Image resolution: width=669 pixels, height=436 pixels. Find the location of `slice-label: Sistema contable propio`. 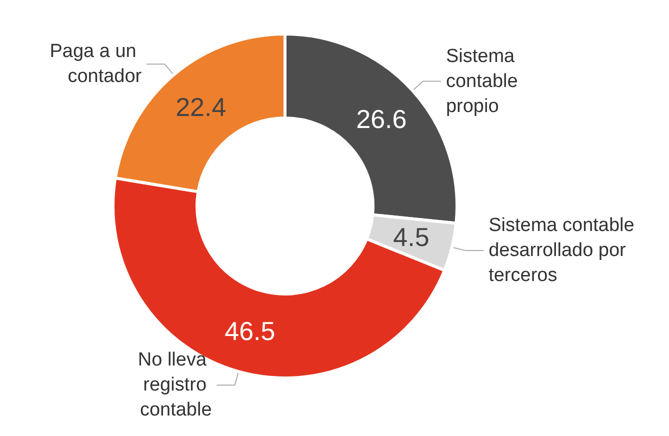

slice-label: Sistema contable propio is located at coordinates (485, 81).